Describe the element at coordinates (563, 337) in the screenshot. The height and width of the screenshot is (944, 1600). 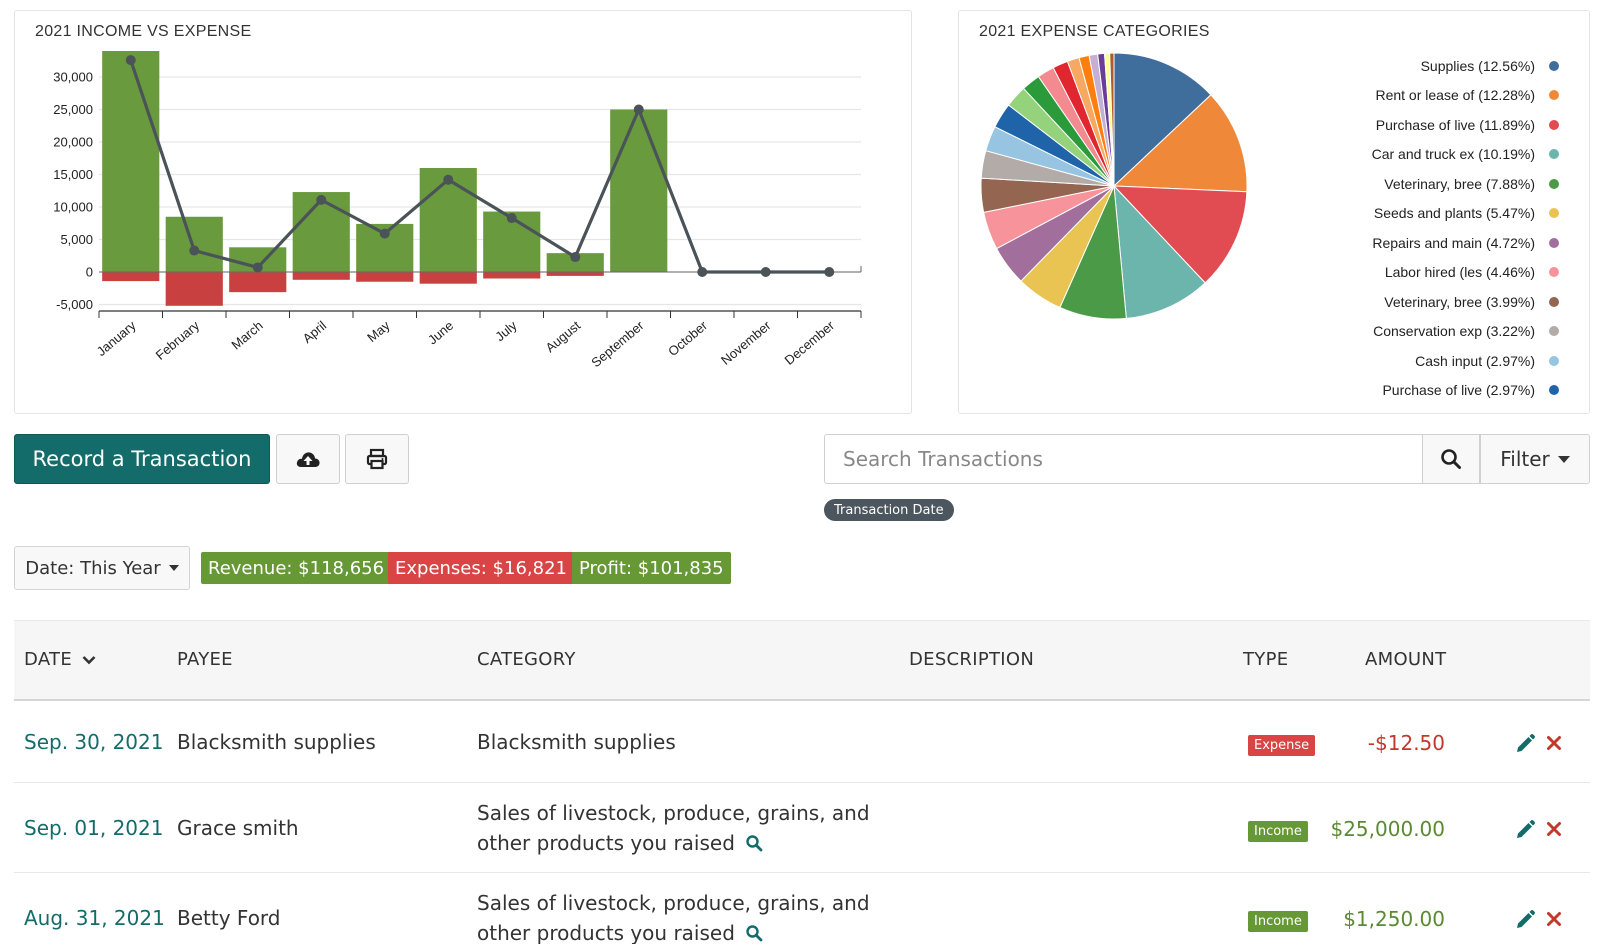
I see `x-tick-label: August` at that location.